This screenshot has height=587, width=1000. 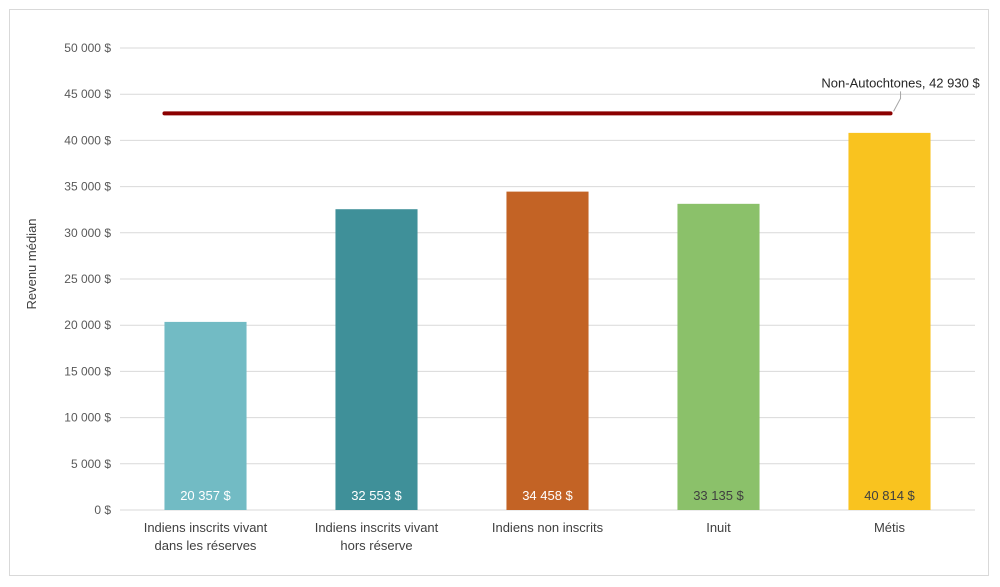 I want to click on y-tick-label: 30 000 $, so click(x=87, y=233).